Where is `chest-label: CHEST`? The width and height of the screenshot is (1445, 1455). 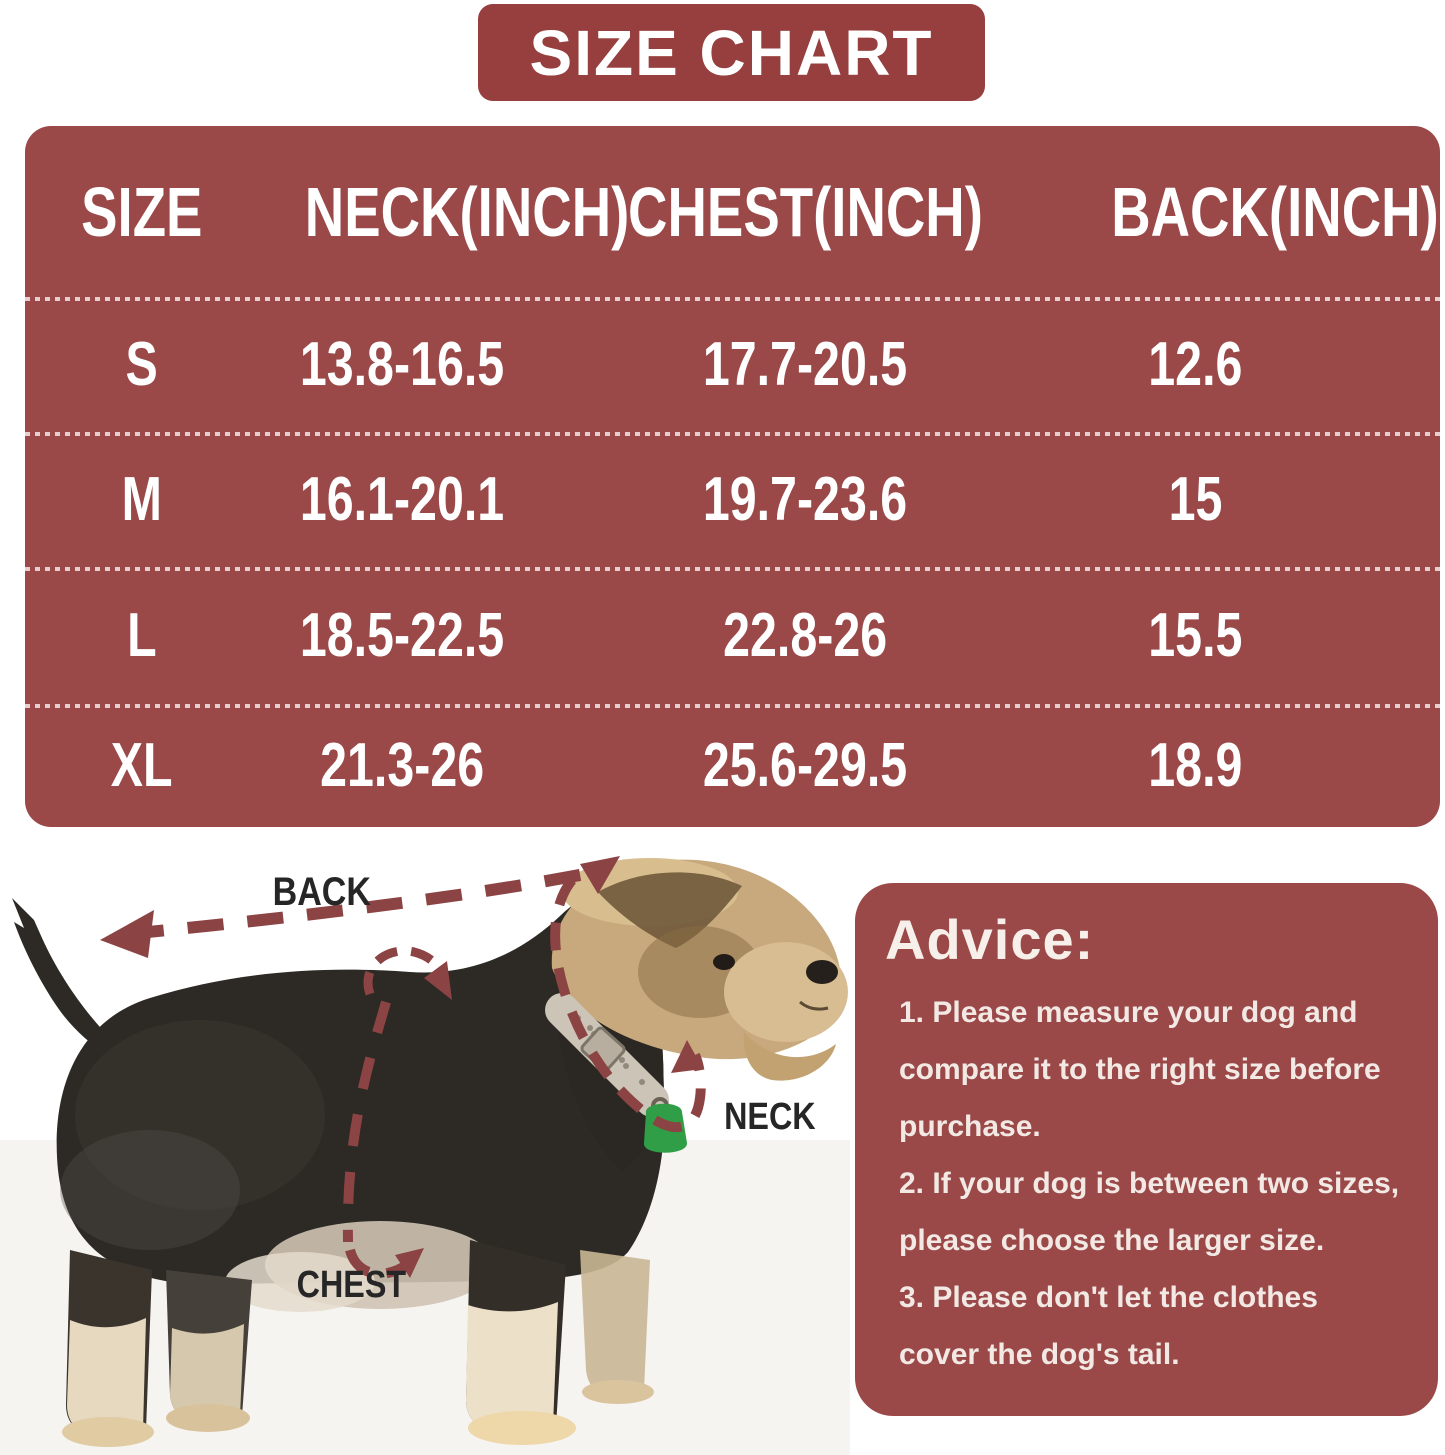
chest-label: CHEST is located at coordinates (351, 1285).